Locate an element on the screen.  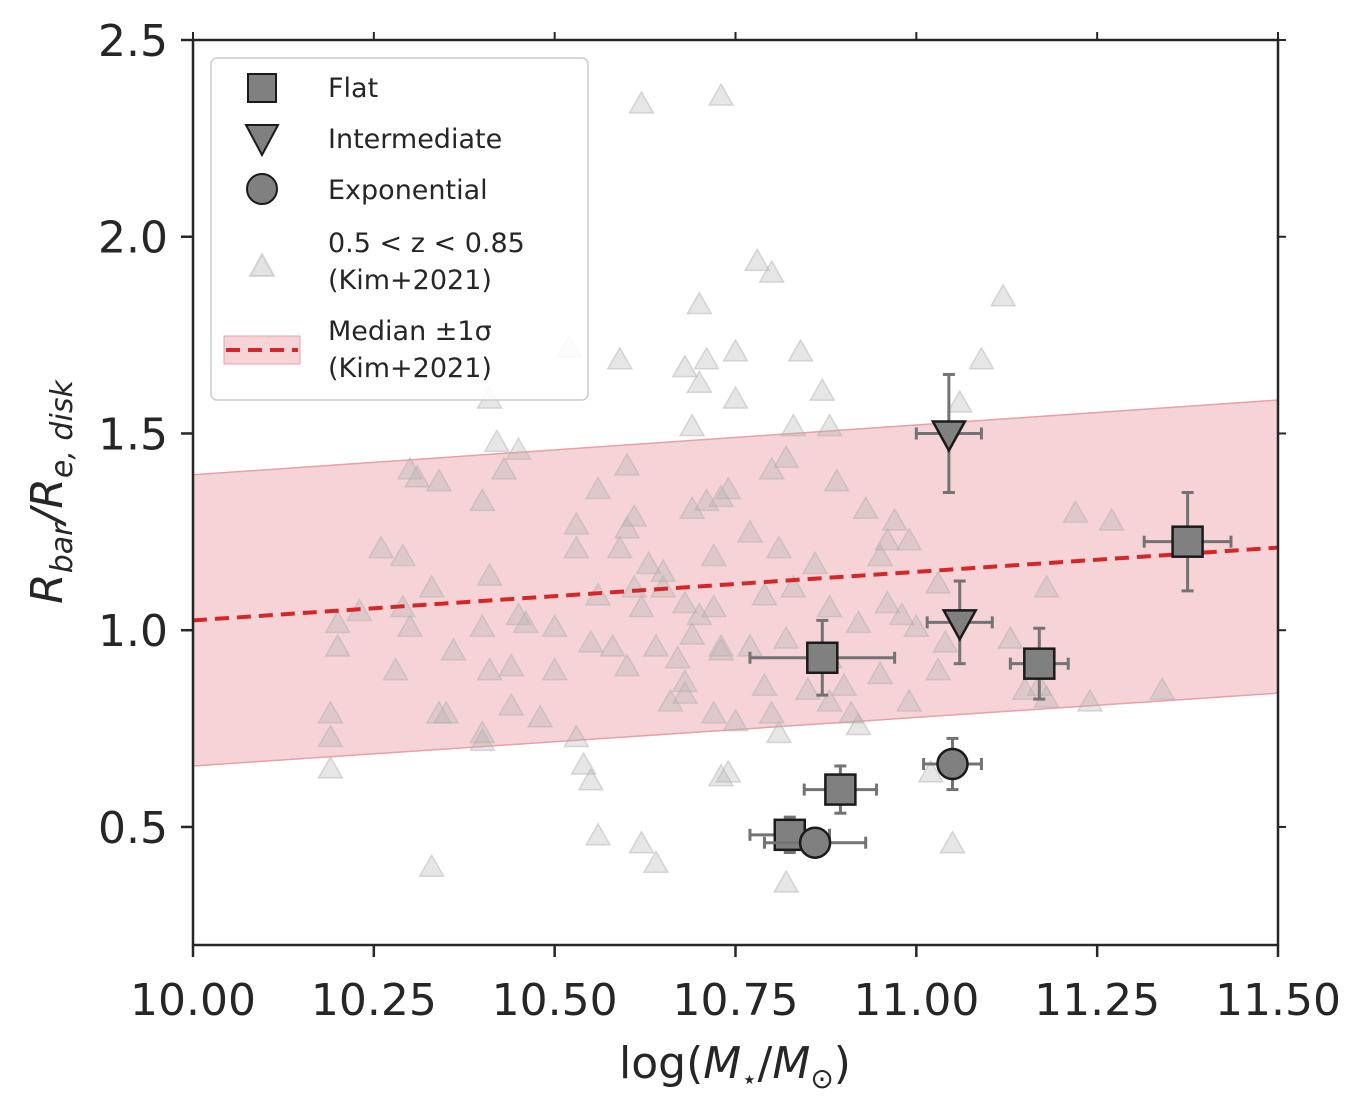
exponential-point is located at coordinates (815, 842).